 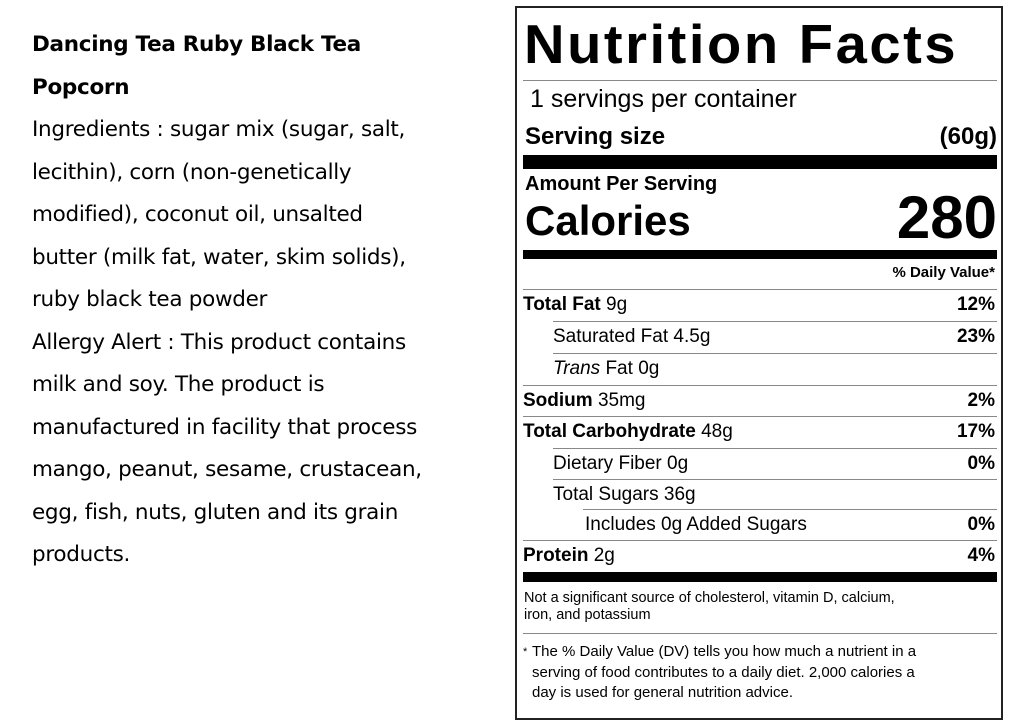 What do you see at coordinates (717, 431) in the screenshot?
I see `nutrient-amount: 48g` at bounding box center [717, 431].